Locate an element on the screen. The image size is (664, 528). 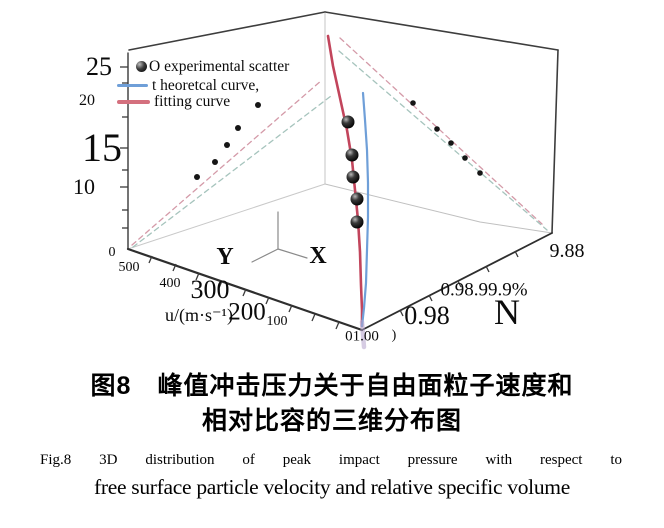
n-axis-title: N is located at coordinates (507, 312).